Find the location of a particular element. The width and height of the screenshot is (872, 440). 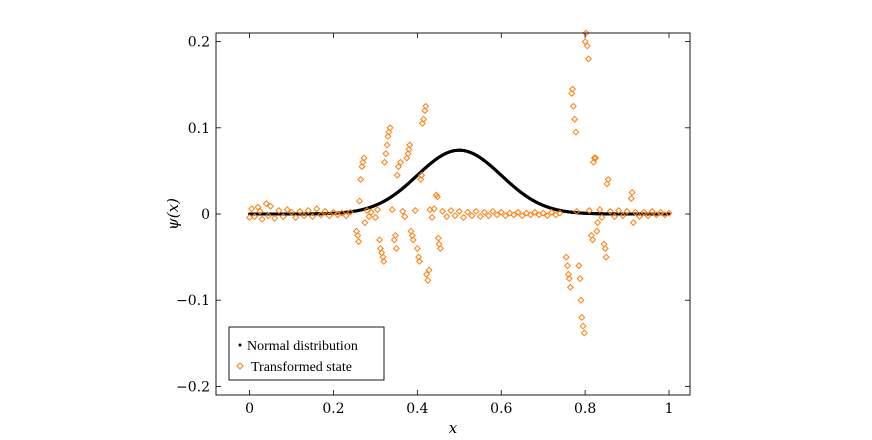

legend-marker-normal-distribution is located at coordinates (240, 345).